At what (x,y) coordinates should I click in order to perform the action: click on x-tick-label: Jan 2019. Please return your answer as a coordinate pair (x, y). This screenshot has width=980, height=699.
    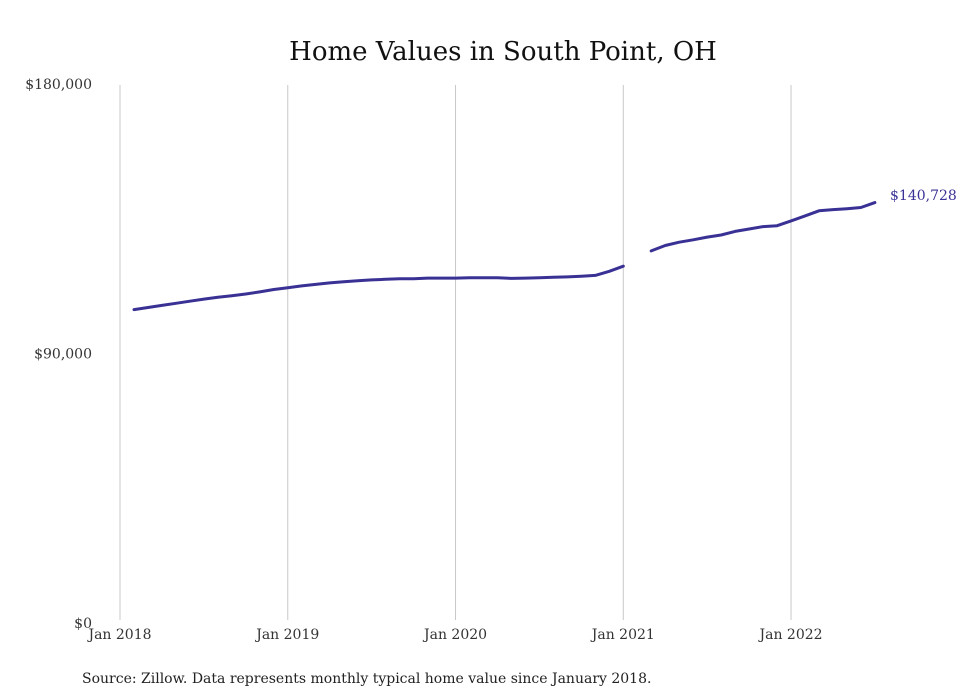
    Looking at the image, I should click on (286, 635).